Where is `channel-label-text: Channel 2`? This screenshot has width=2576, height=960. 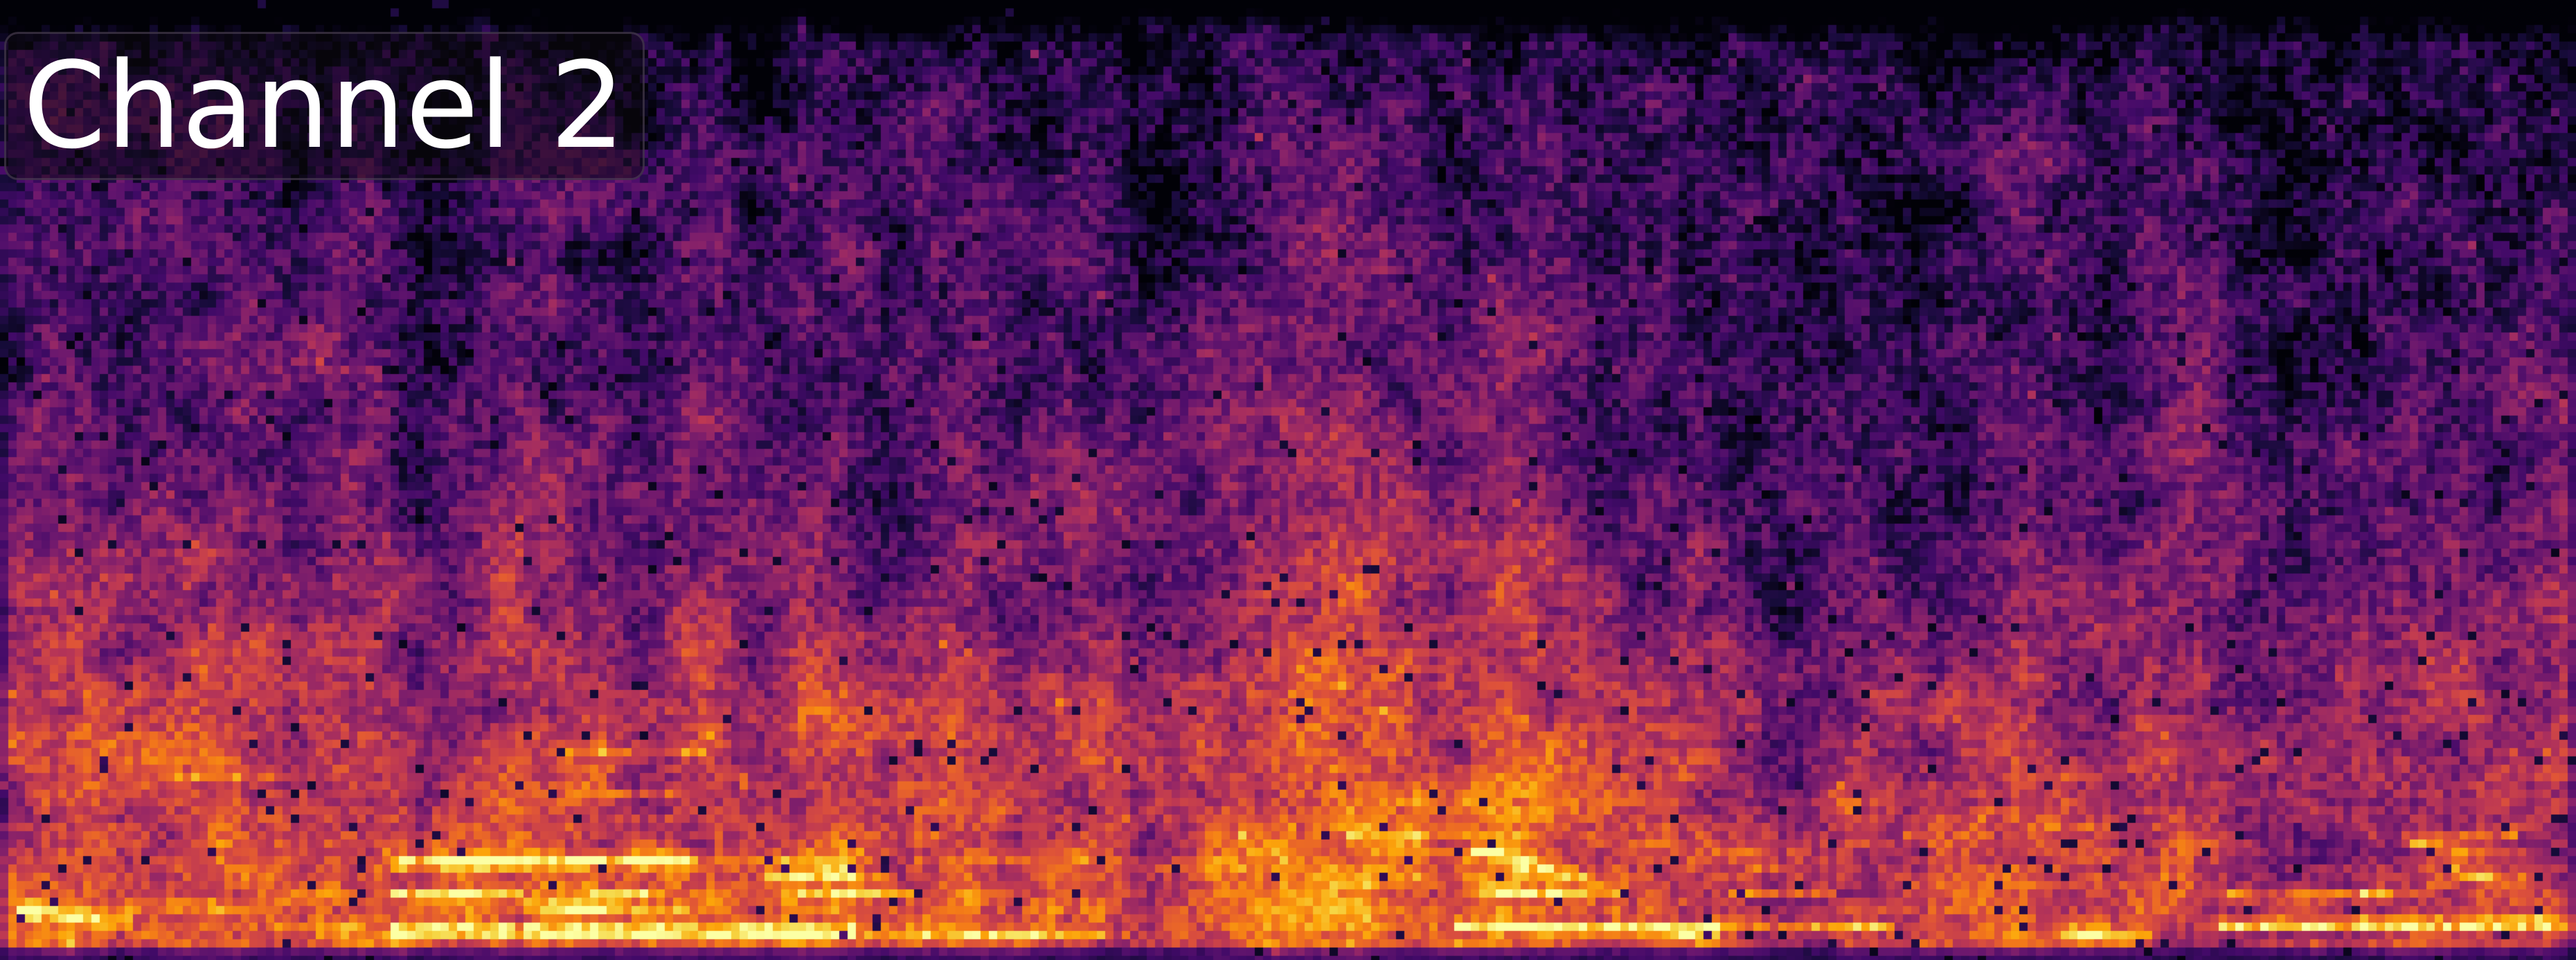 channel-label-text: Channel 2 is located at coordinates (324, 105).